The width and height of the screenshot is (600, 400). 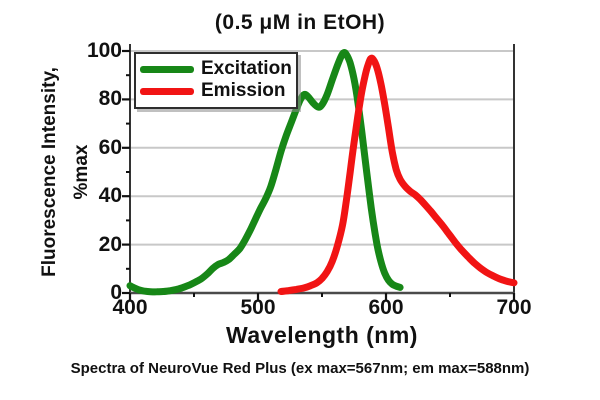 What do you see at coordinates (110, 147) in the screenshot?
I see `y-tick-label-60: 60` at bounding box center [110, 147].